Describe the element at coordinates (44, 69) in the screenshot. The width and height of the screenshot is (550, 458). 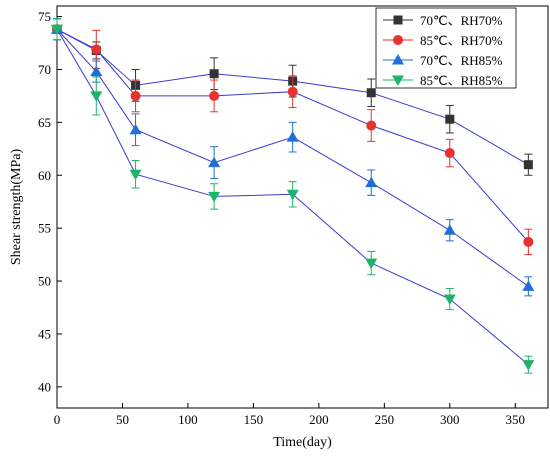
I see `y-tick-label: 70` at that location.